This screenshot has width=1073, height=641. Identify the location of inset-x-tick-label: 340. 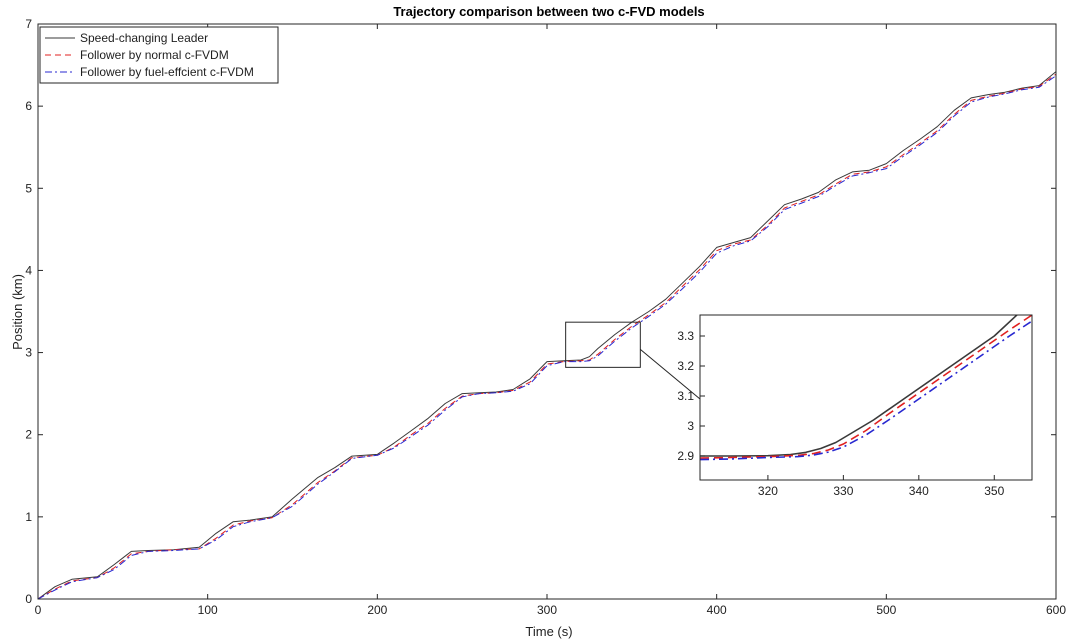
(919, 491).